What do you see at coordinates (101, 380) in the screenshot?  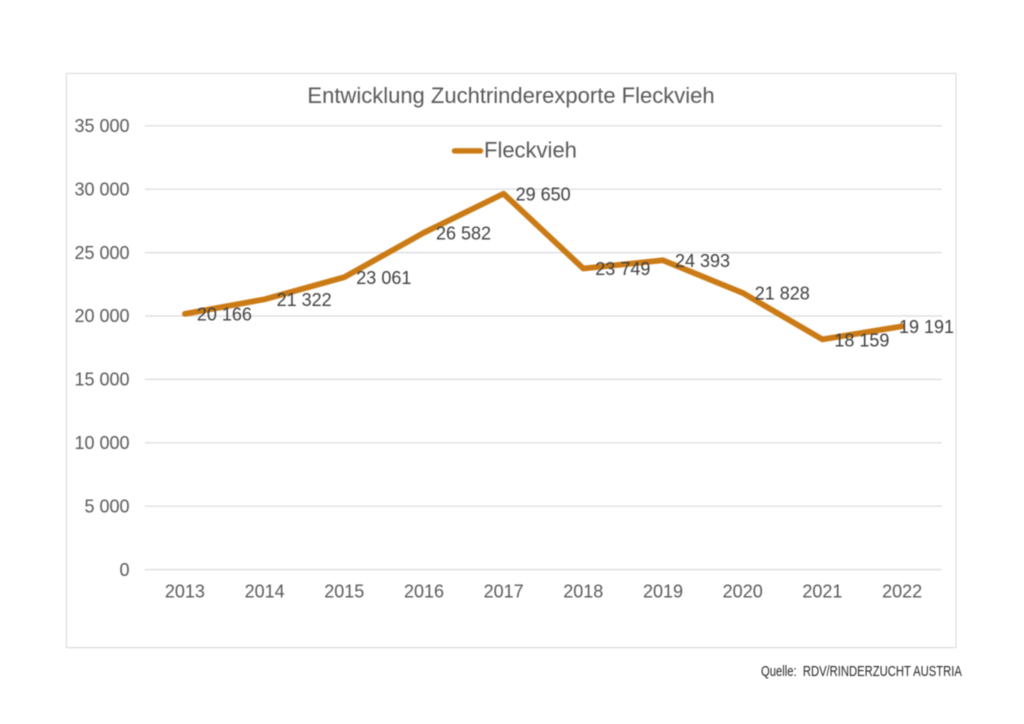 I see `svg-text: 15 000` at bounding box center [101, 380].